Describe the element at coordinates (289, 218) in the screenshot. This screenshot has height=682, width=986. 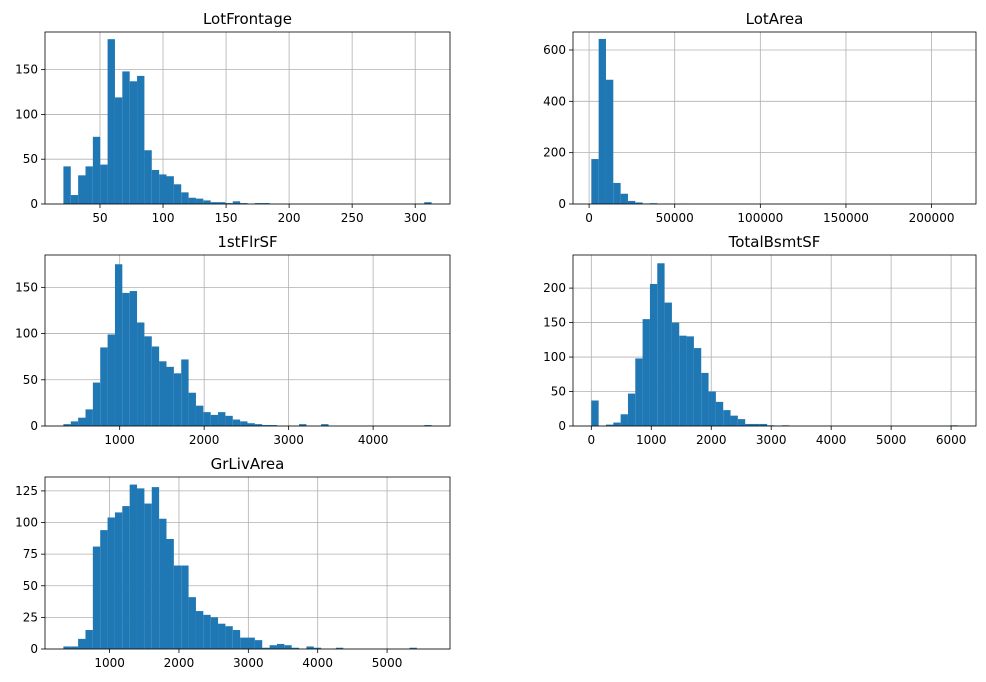
I see `x-tick-label: 200` at that location.